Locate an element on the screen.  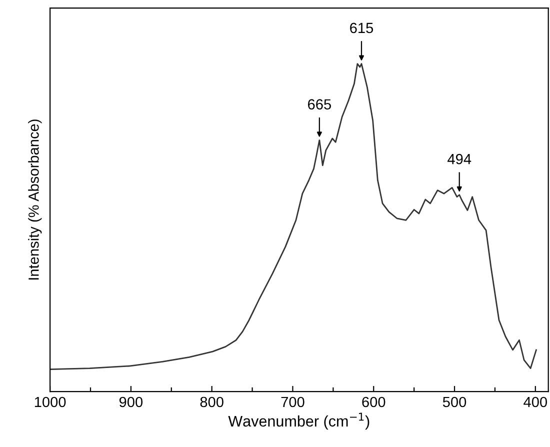
annotation: 494 is located at coordinates (460, 159).